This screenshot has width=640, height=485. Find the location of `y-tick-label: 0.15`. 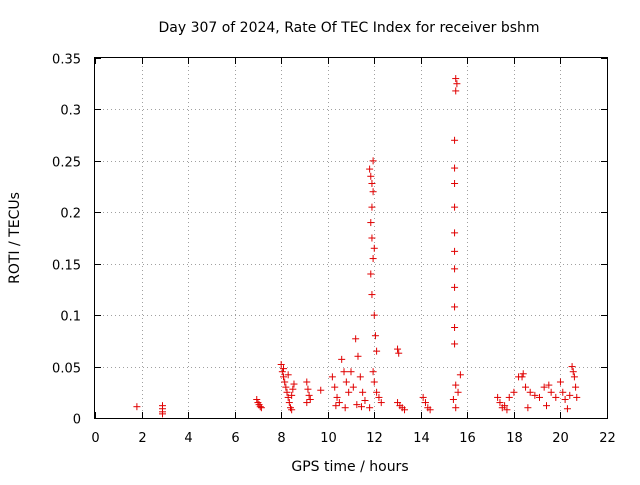

y-tick-label: 0.15 is located at coordinates (66, 266).